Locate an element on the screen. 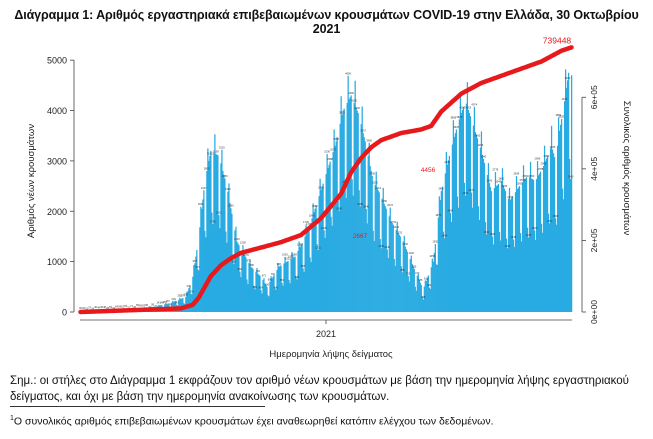 This screenshot has width=653, height=439. daily-bar-value: 2098 is located at coordinates (360, 204).